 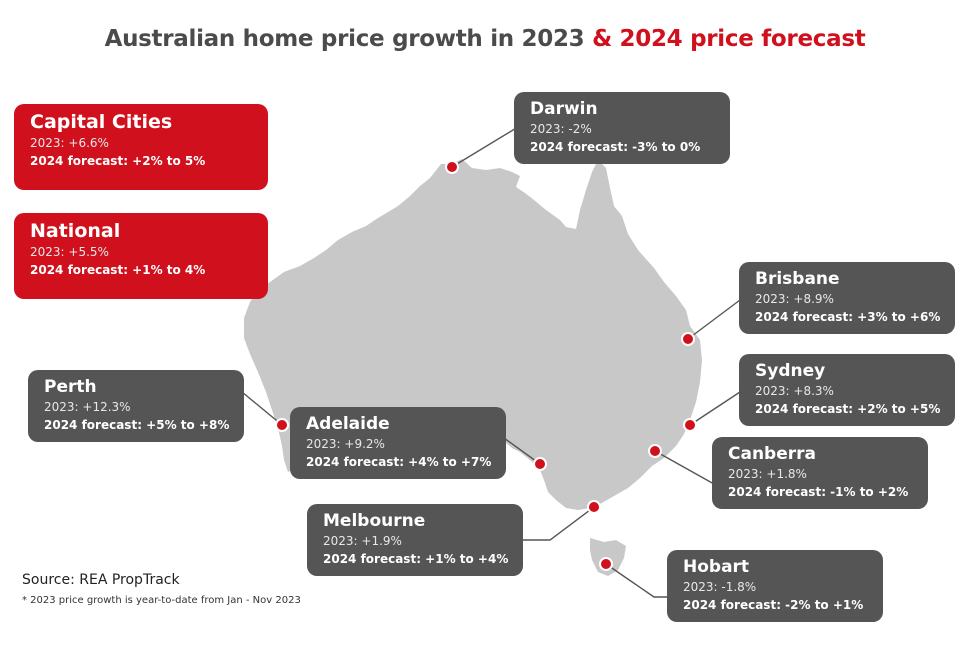 I want to click on canberra-leader, so click(x=684, y=467).